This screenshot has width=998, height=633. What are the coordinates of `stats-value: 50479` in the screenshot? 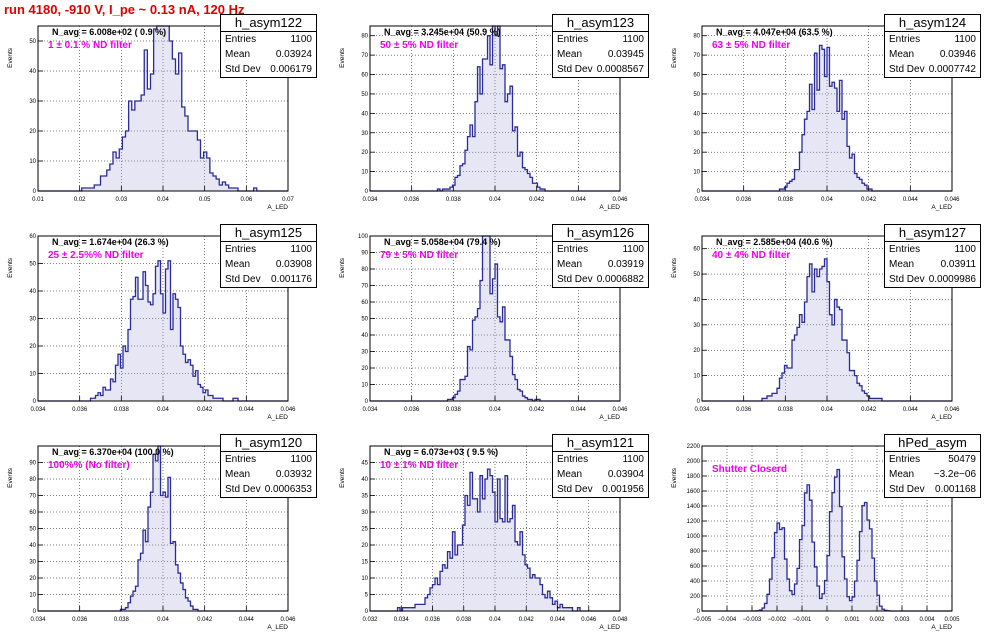 It's located at (962, 459).